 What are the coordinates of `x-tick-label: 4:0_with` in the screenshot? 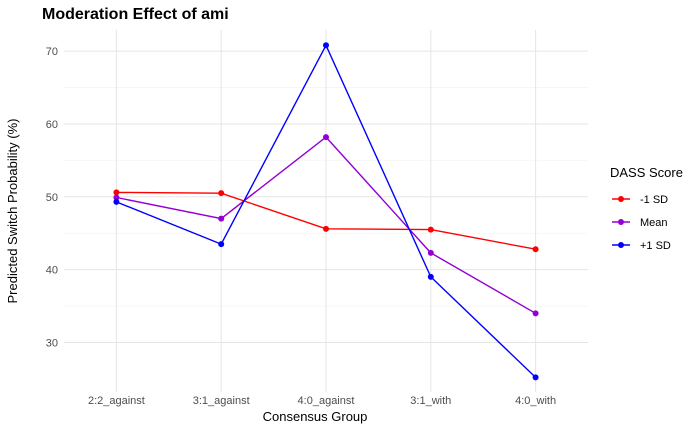 It's located at (535, 401).